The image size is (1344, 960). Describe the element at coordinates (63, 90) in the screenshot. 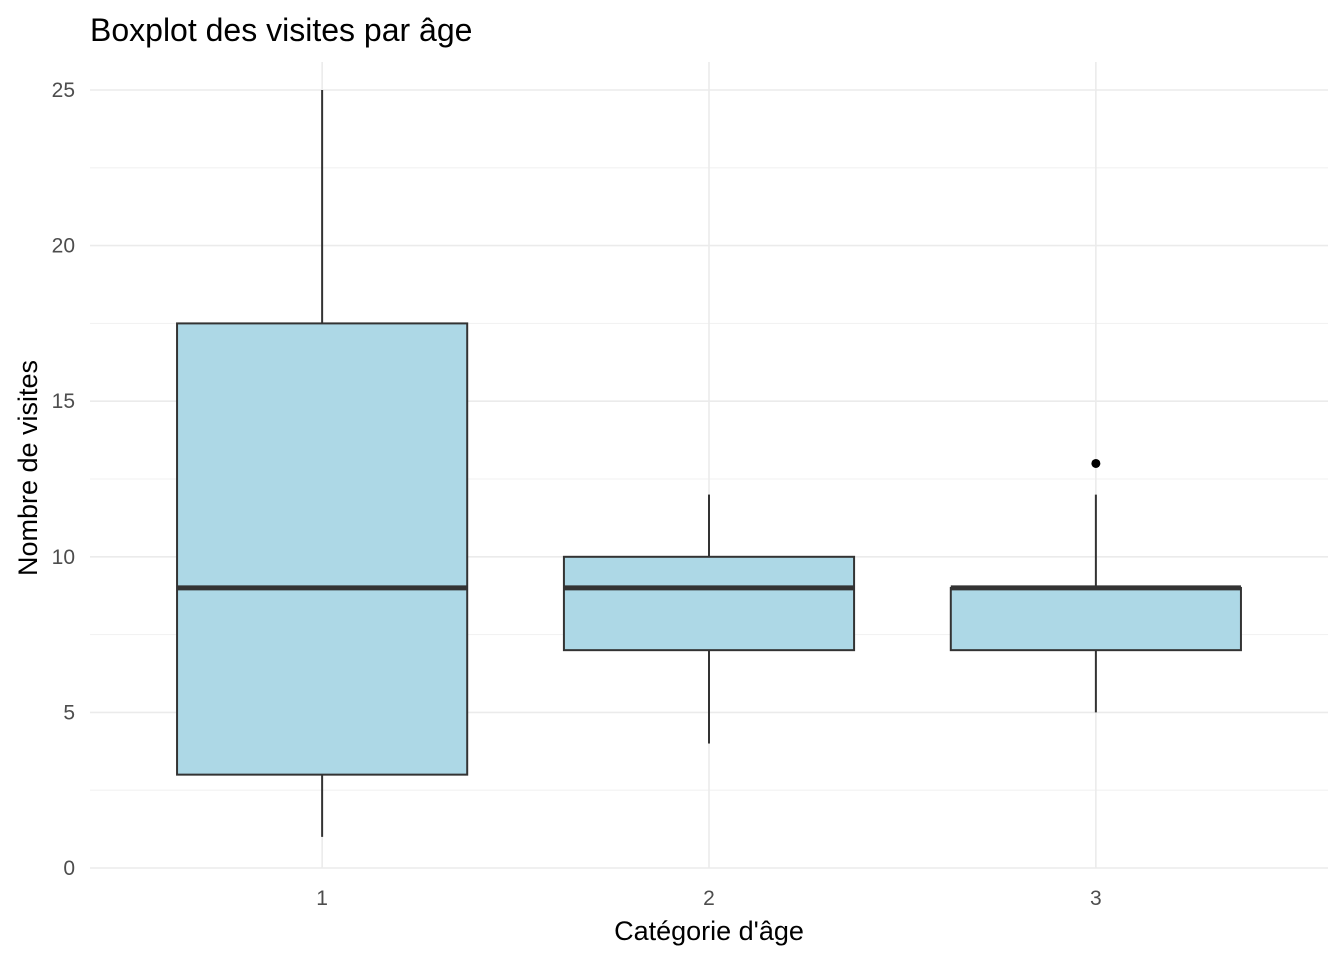

I see `y-tick-label: 25` at that location.